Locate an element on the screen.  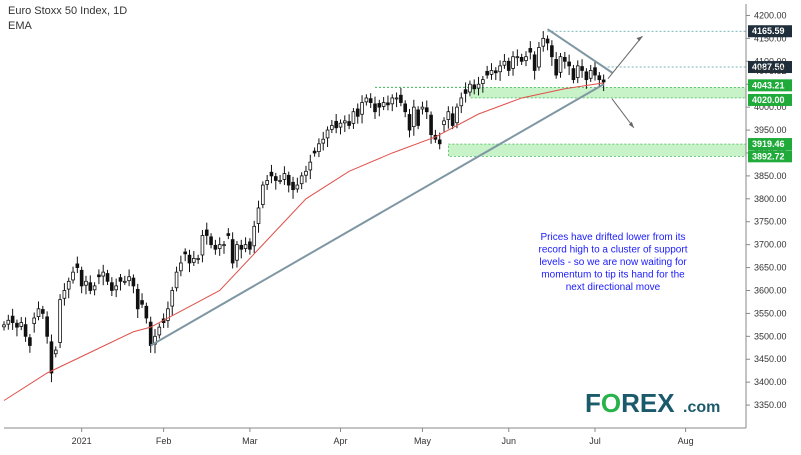
logo-letter: R is located at coordinates (630, 403).